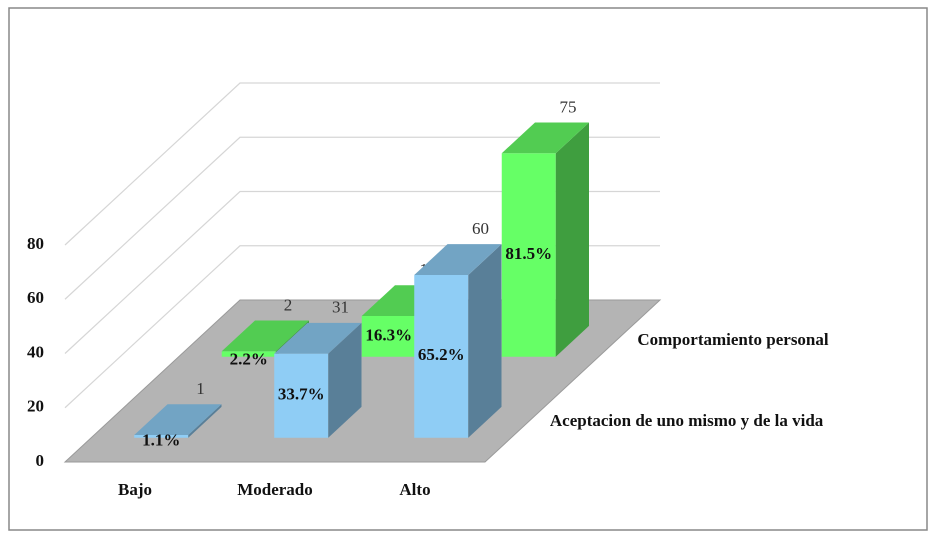  What do you see at coordinates (135, 489) in the screenshot?
I see `x-tick-label: Bajo` at bounding box center [135, 489].